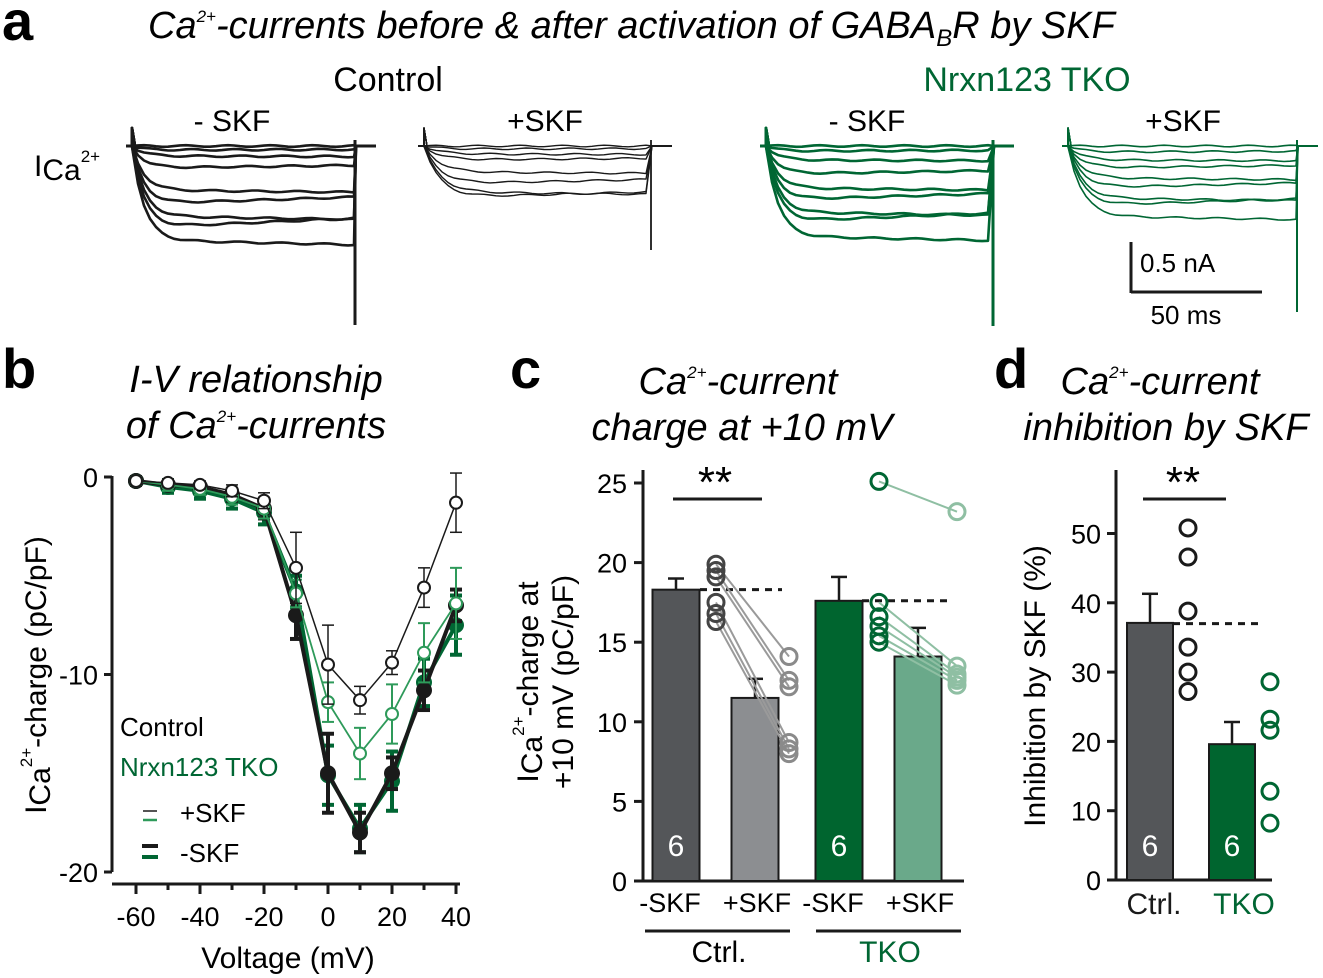 The width and height of the screenshot is (1323, 978). Describe the element at coordinates (135, 917) in the screenshot. I see `b-x-tick-label: -60` at that location.